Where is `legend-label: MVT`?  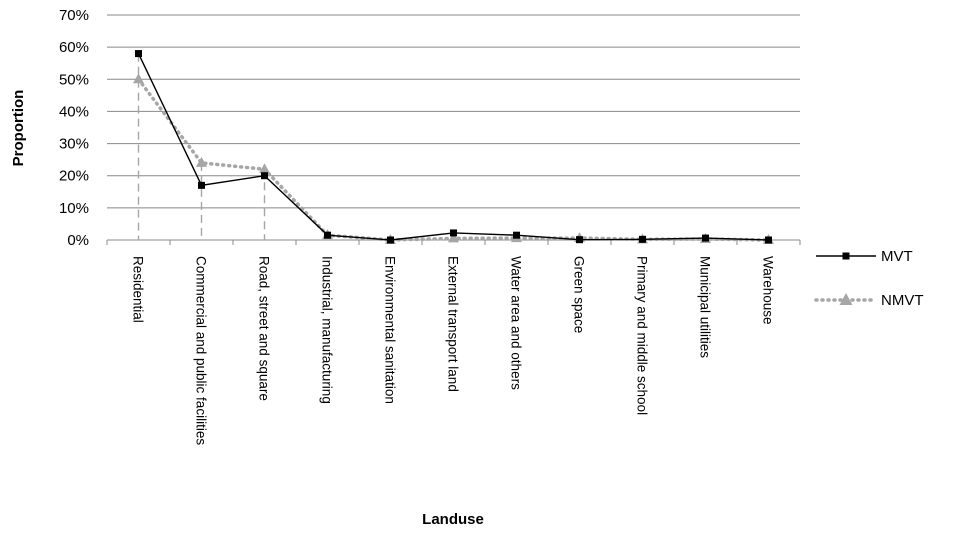 legend-label: MVT is located at coordinates (897, 256).